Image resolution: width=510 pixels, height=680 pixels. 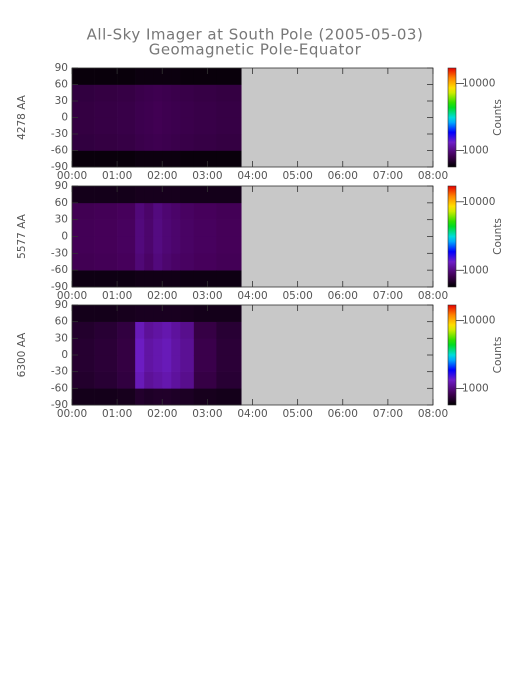 I want to click on y-tick-label: 30, so click(x=61, y=220).